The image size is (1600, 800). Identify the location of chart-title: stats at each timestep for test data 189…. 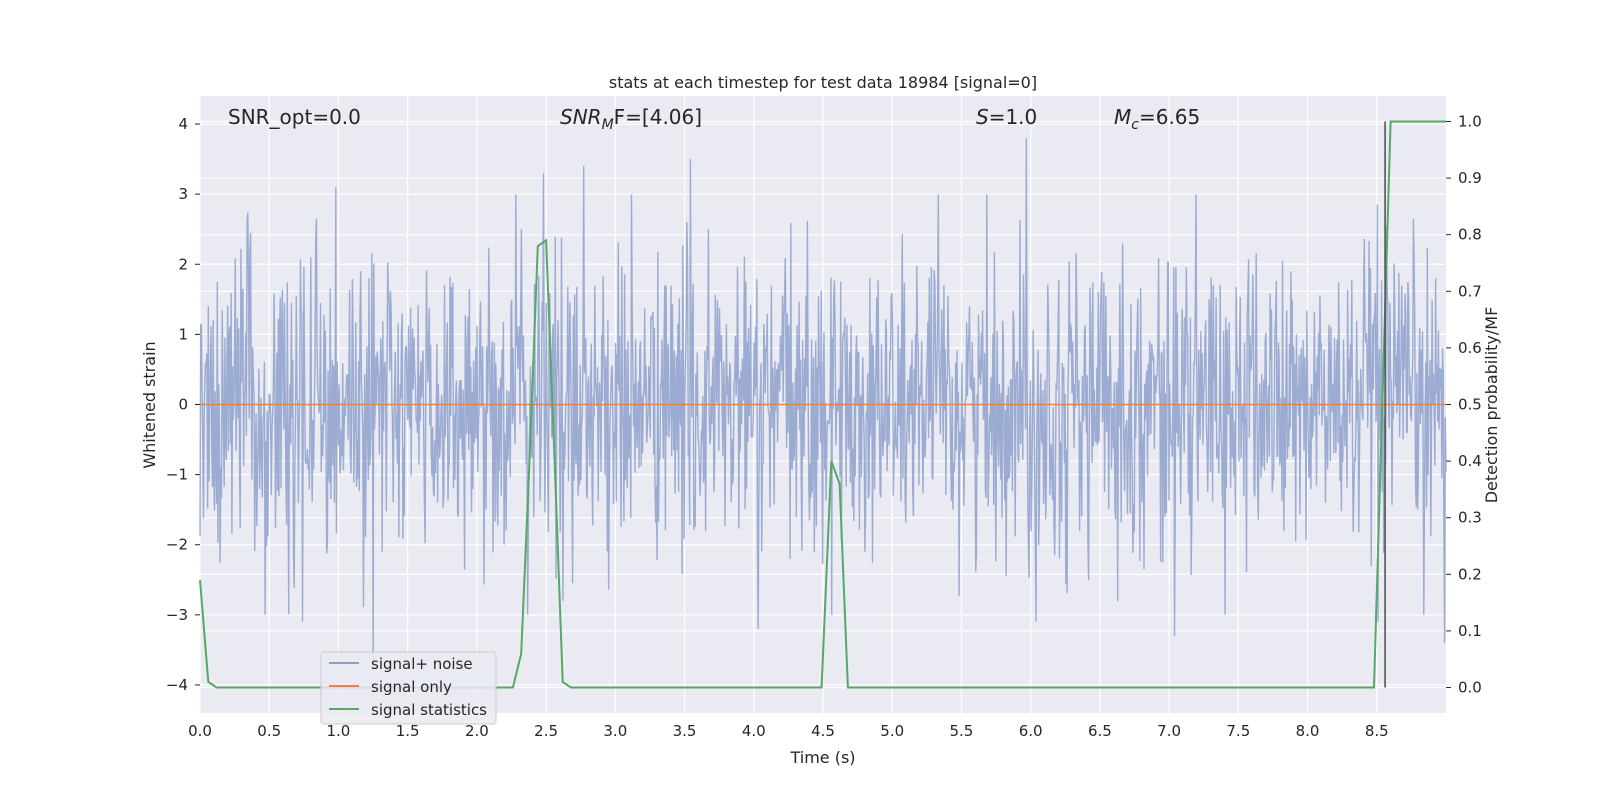
(823, 82).